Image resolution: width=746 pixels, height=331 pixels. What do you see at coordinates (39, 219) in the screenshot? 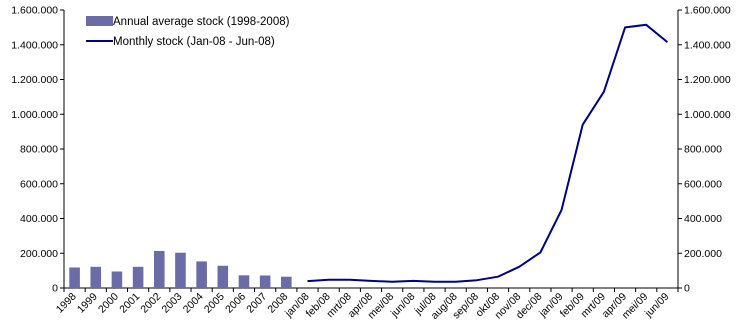
I see `y-tick-label-left: 400.000` at bounding box center [39, 219].